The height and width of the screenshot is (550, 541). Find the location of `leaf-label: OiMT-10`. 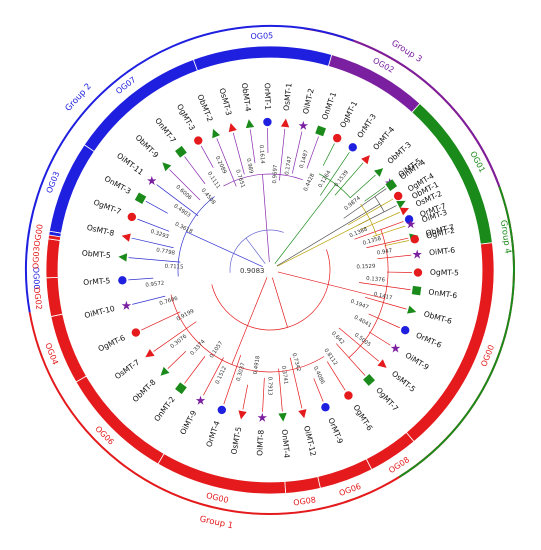

leaf-label: OiMT-10 is located at coordinates (99, 312).